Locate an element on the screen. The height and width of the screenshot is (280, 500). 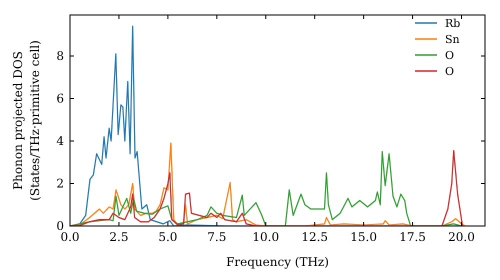
y-tick-label: 2 is located at coordinates (60, 183).